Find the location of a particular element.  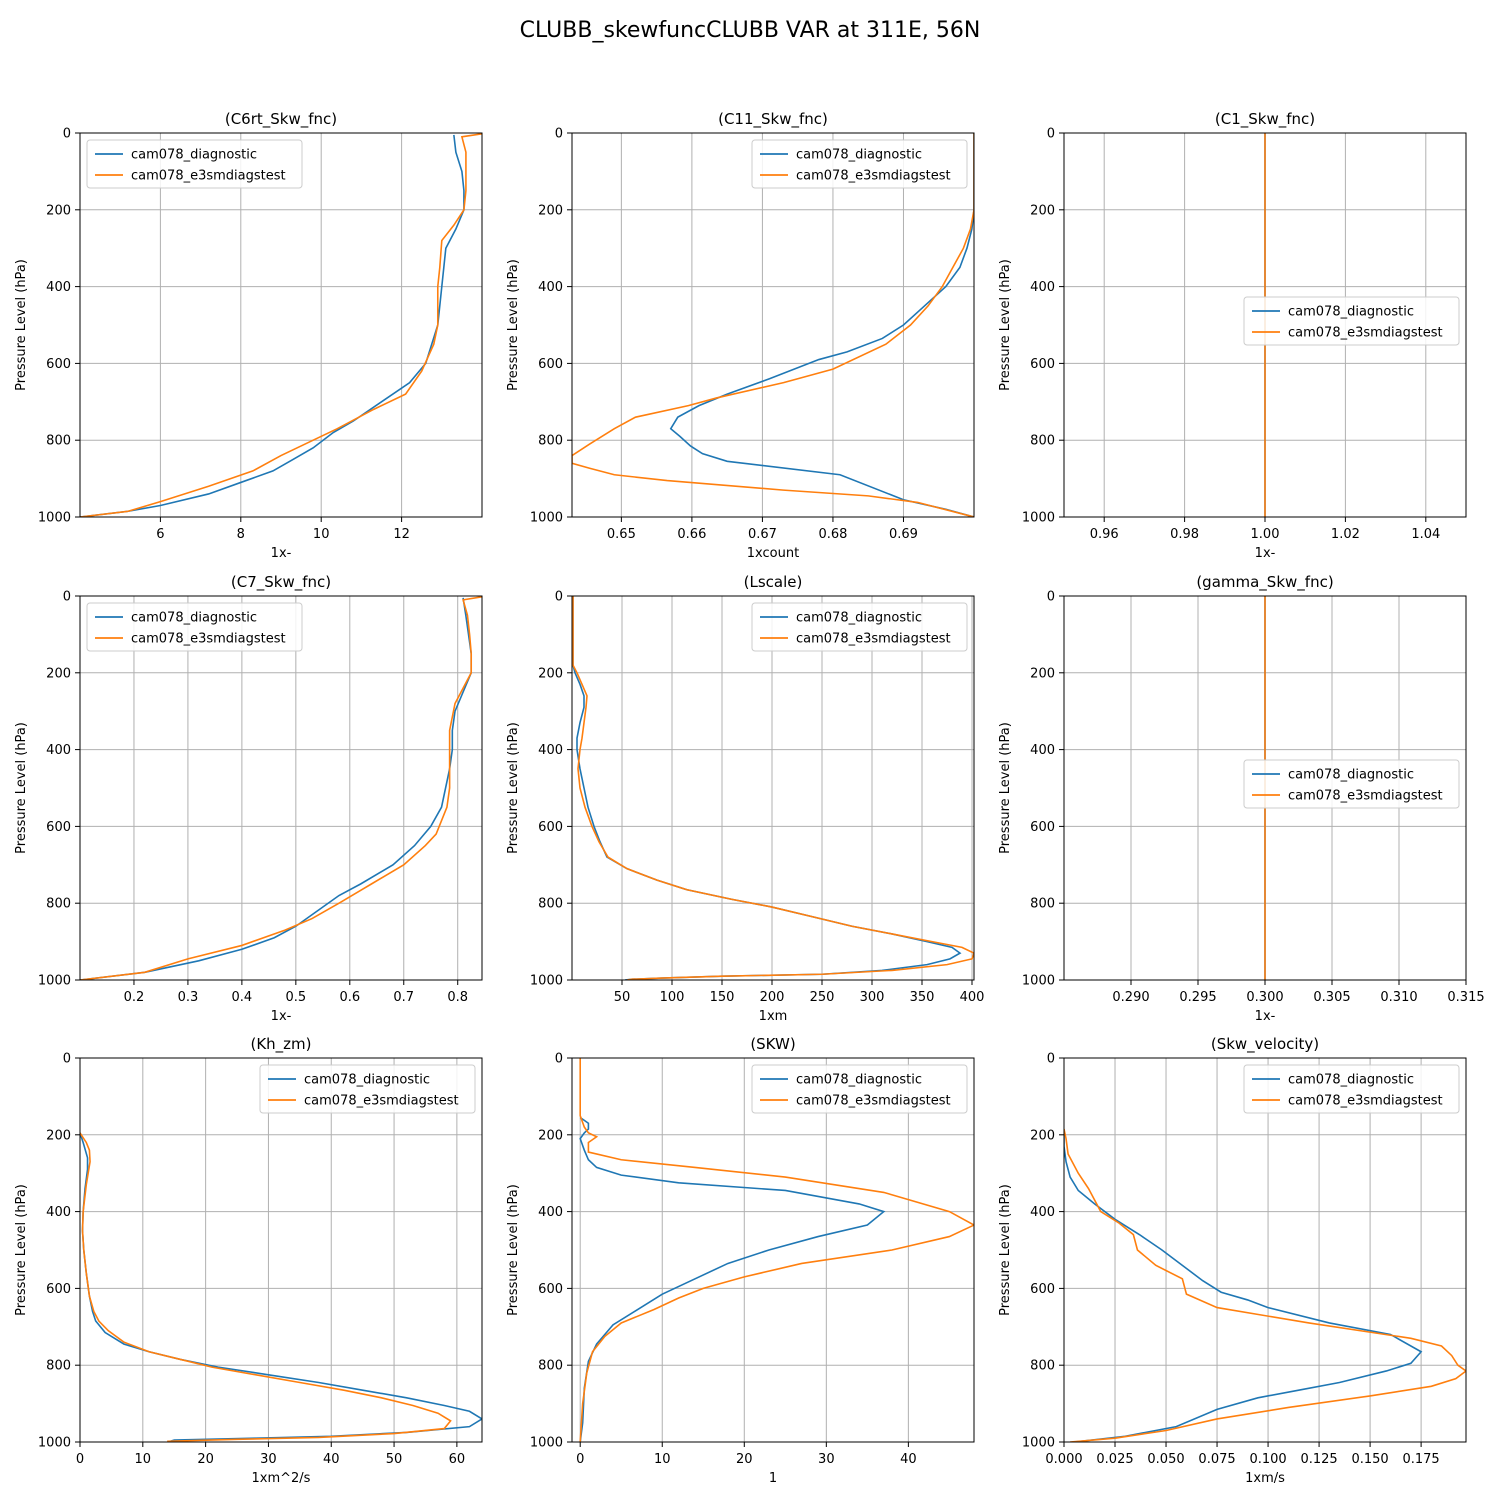

x-axis-label: 1x- is located at coordinates (281, 553).